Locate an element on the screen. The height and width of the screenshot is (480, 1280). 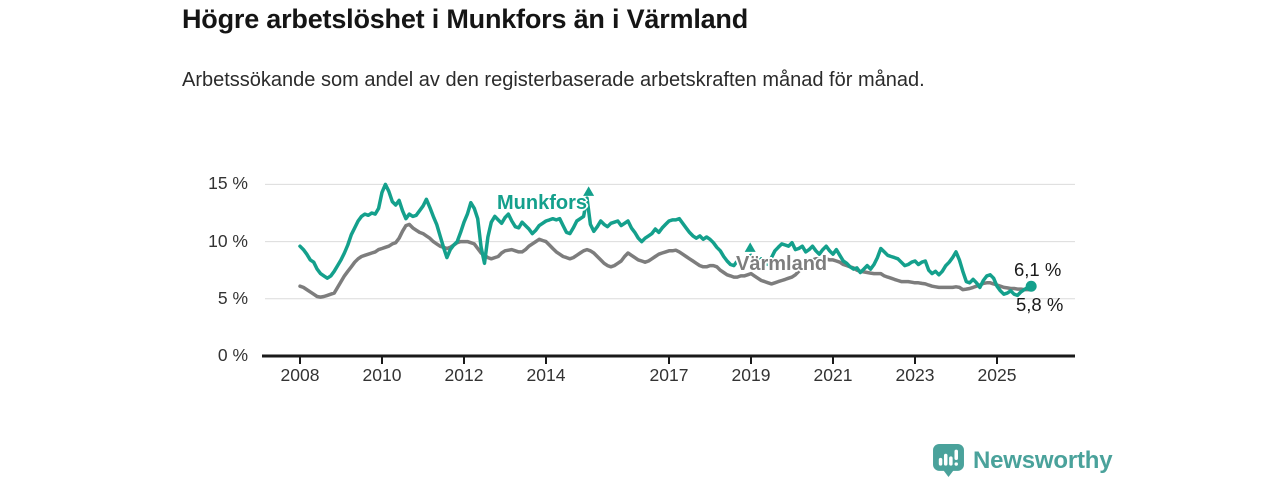
x-tick-label: 2023 is located at coordinates (915, 375).